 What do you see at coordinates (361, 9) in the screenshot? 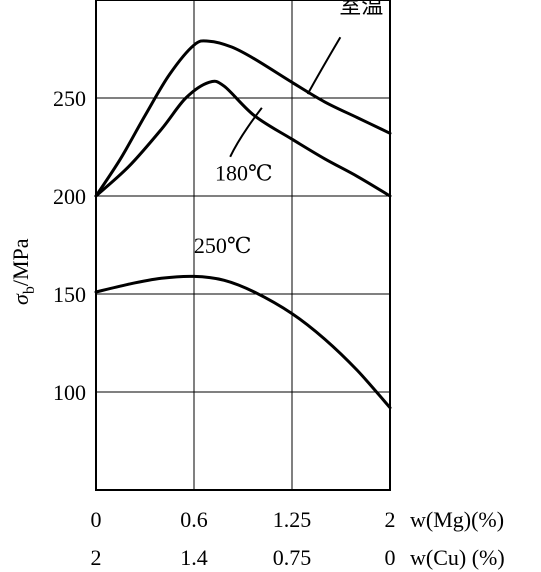
I see `series-label-room-temp: 室温` at bounding box center [361, 9].